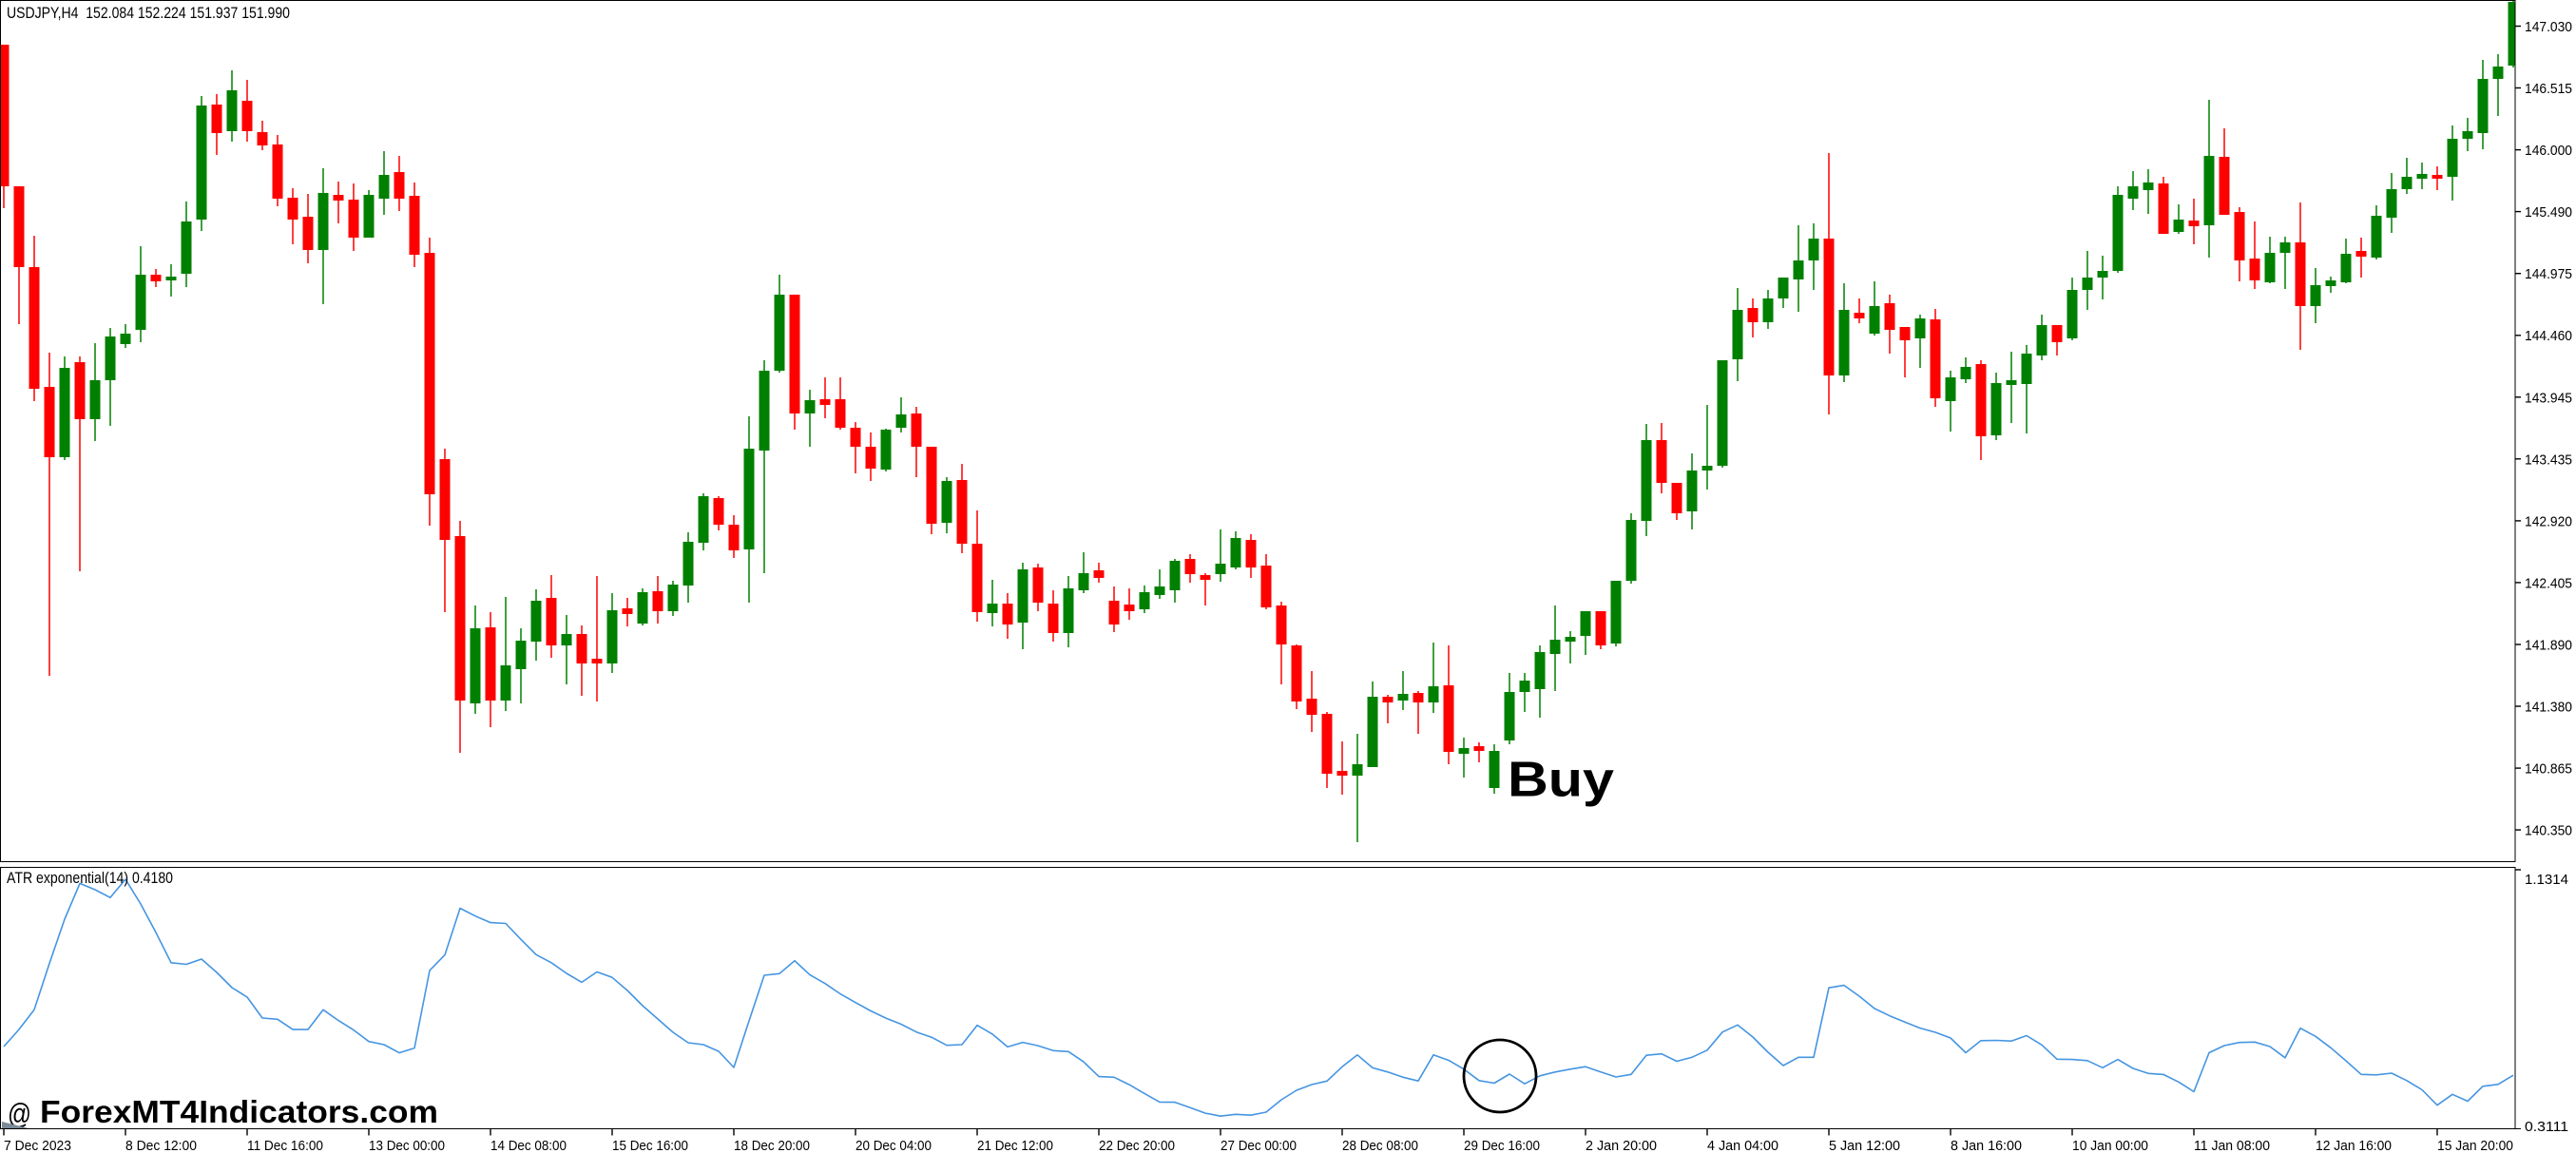 Image resolution: width=2576 pixels, height=1153 pixels. Describe the element at coordinates (1622, 1145) in the screenshot. I see `svg-text: 2 Jan 20:00` at that location.